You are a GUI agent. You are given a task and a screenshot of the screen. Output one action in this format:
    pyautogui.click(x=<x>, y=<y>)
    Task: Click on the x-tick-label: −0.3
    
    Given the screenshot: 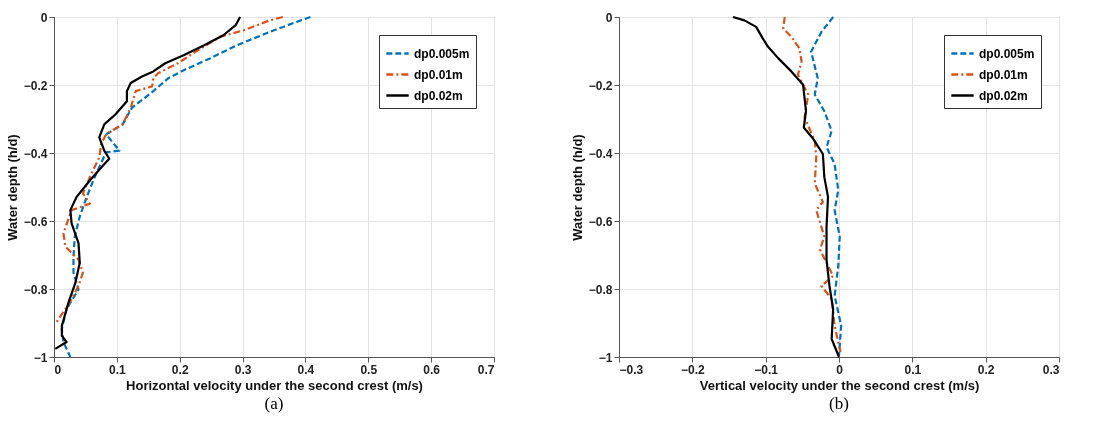 What is the action you would take?
    pyautogui.click(x=631, y=369)
    